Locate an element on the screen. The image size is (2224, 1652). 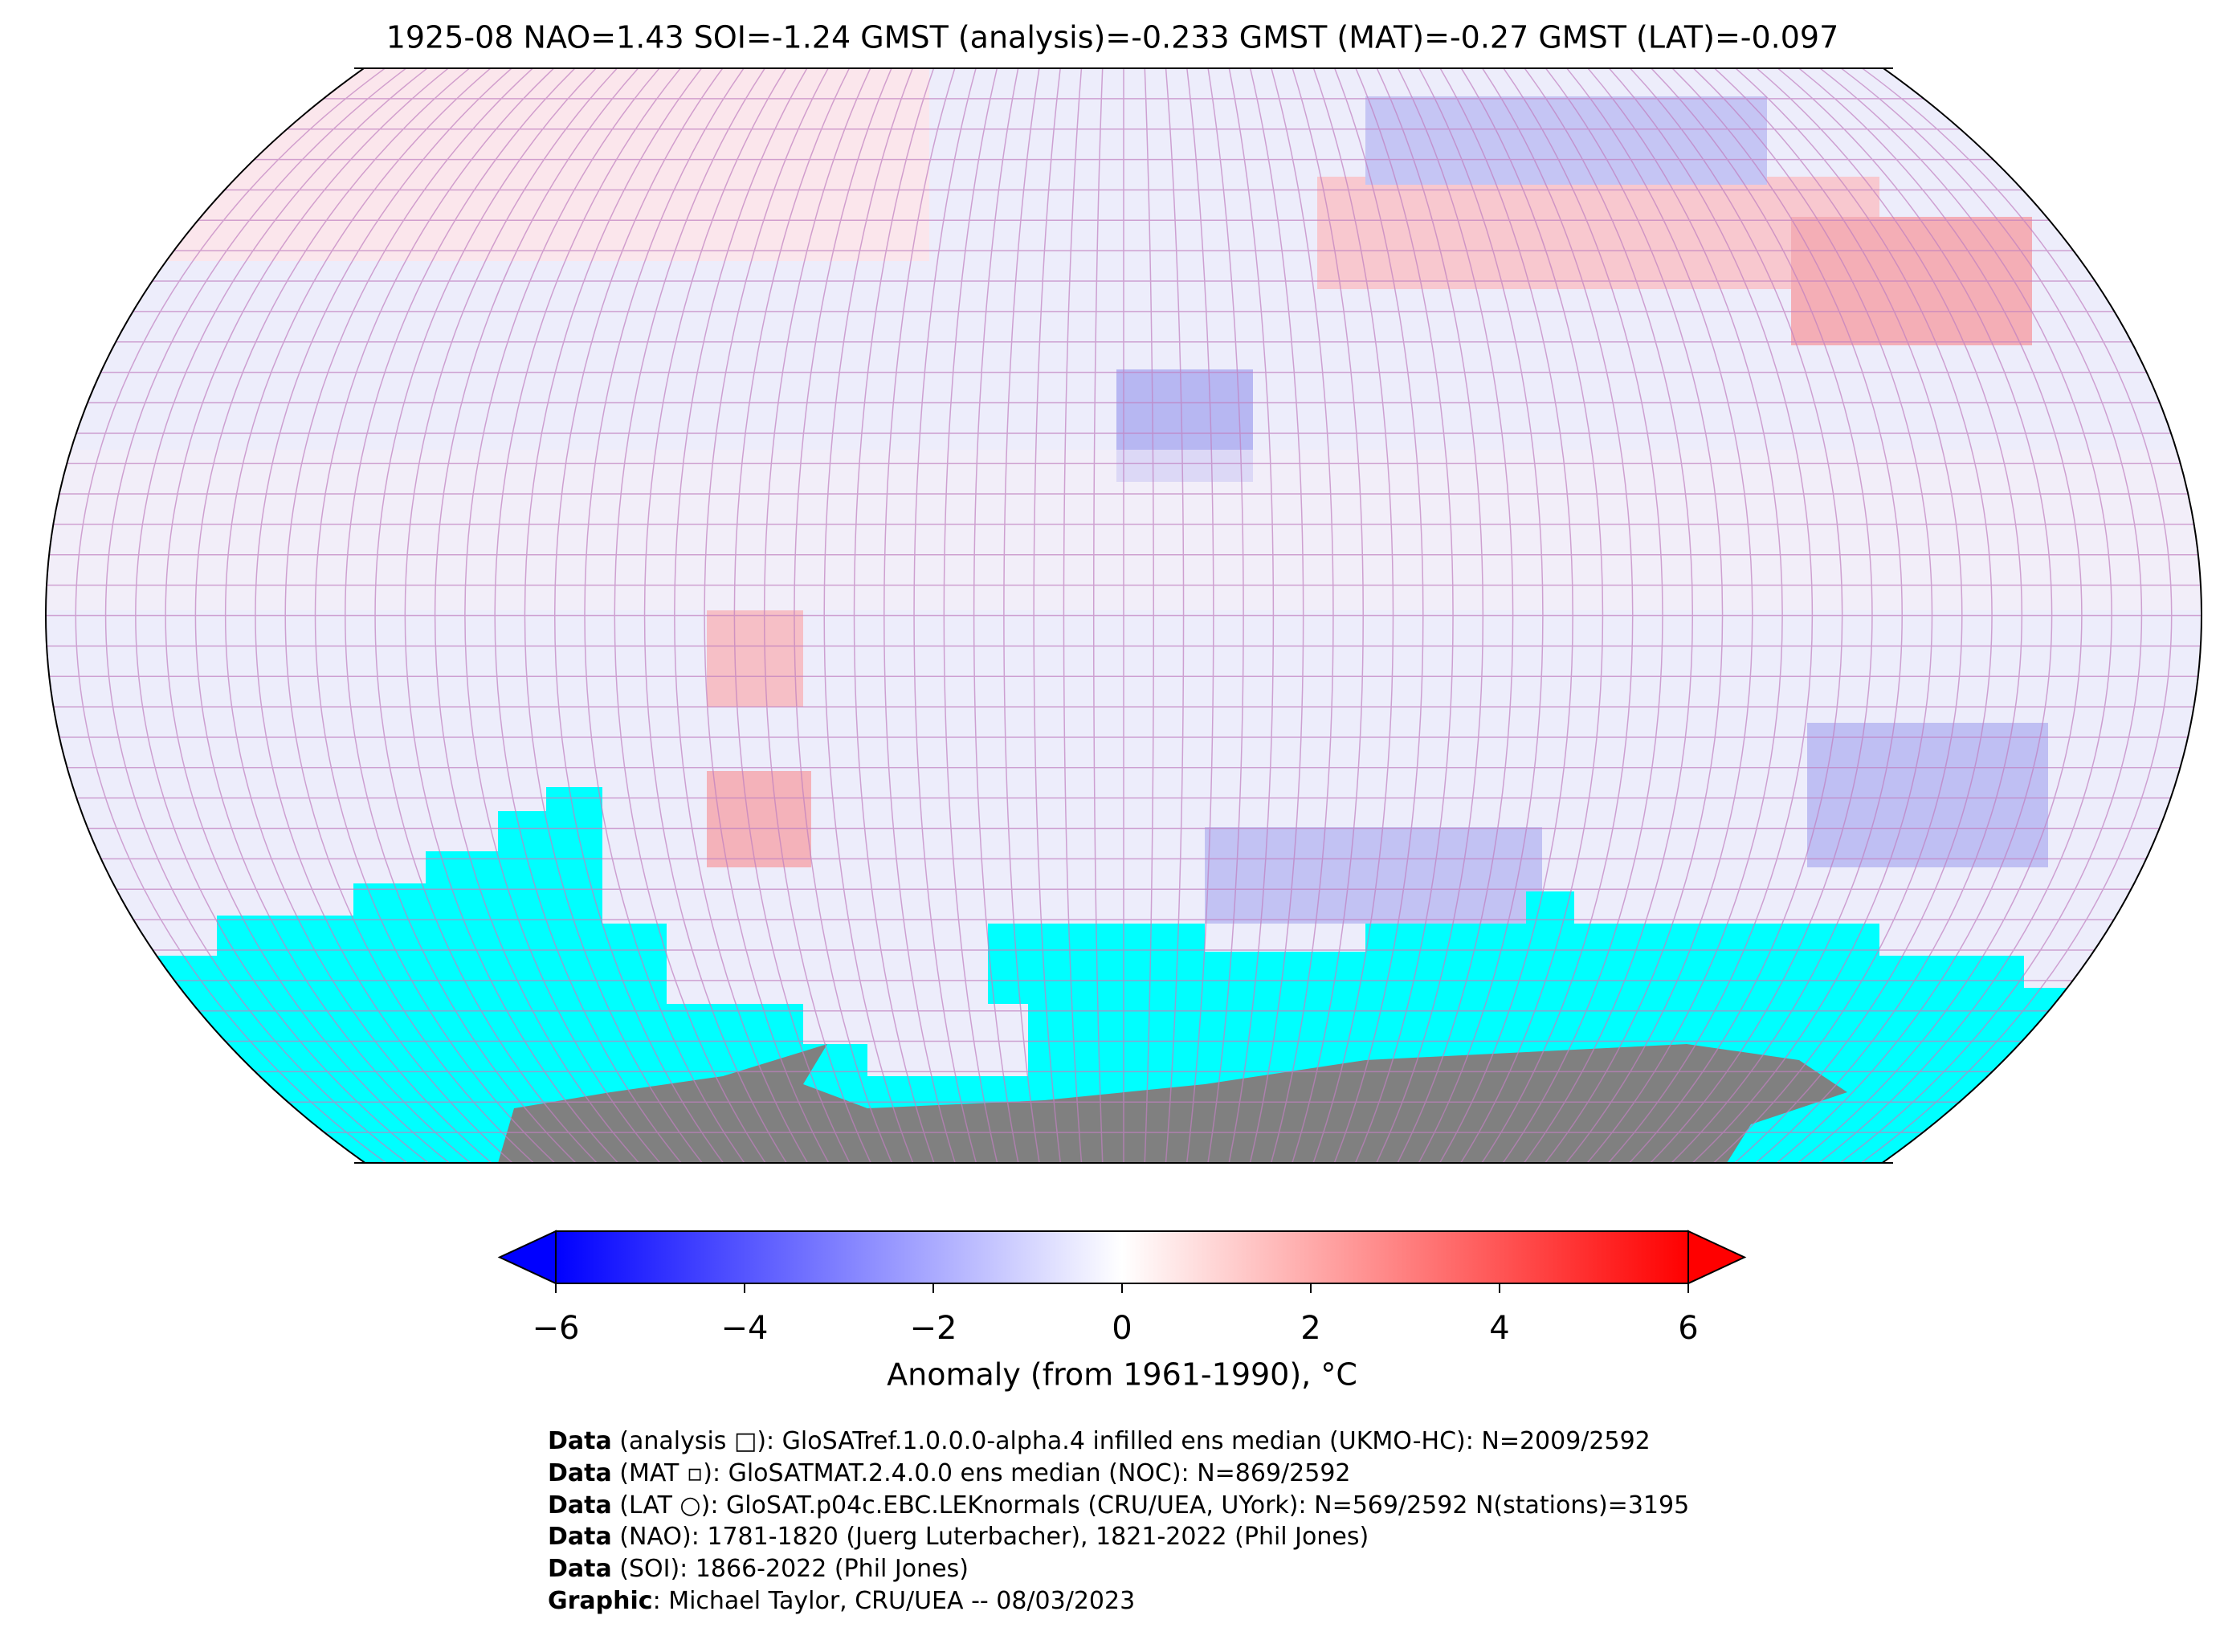
colorbar-extend-high is located at coordinates (1717, 1257).